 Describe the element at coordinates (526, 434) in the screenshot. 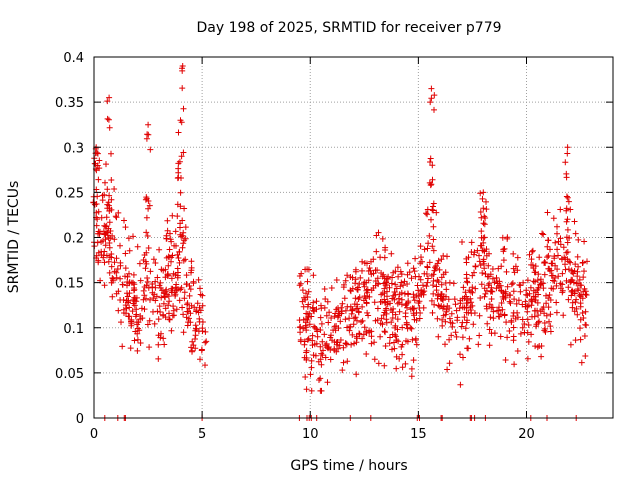

I see `x-tick-label: 20` at that location.